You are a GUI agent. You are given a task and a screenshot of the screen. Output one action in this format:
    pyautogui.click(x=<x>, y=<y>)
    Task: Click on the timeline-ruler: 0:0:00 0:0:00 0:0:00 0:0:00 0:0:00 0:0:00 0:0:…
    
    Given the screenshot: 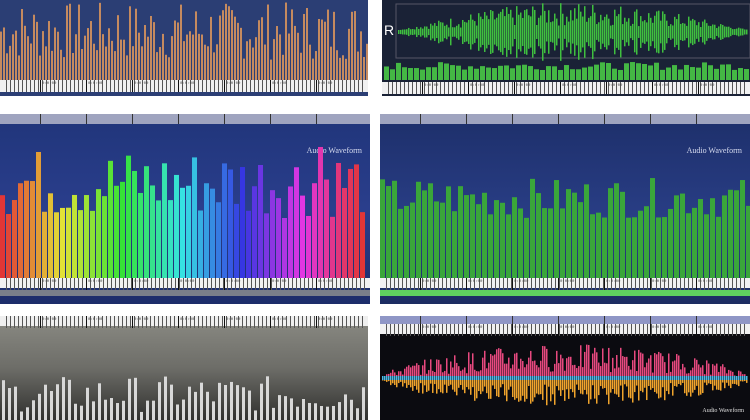 What is the action you would take?
    pyautogui.click(x=565, y=284)
    